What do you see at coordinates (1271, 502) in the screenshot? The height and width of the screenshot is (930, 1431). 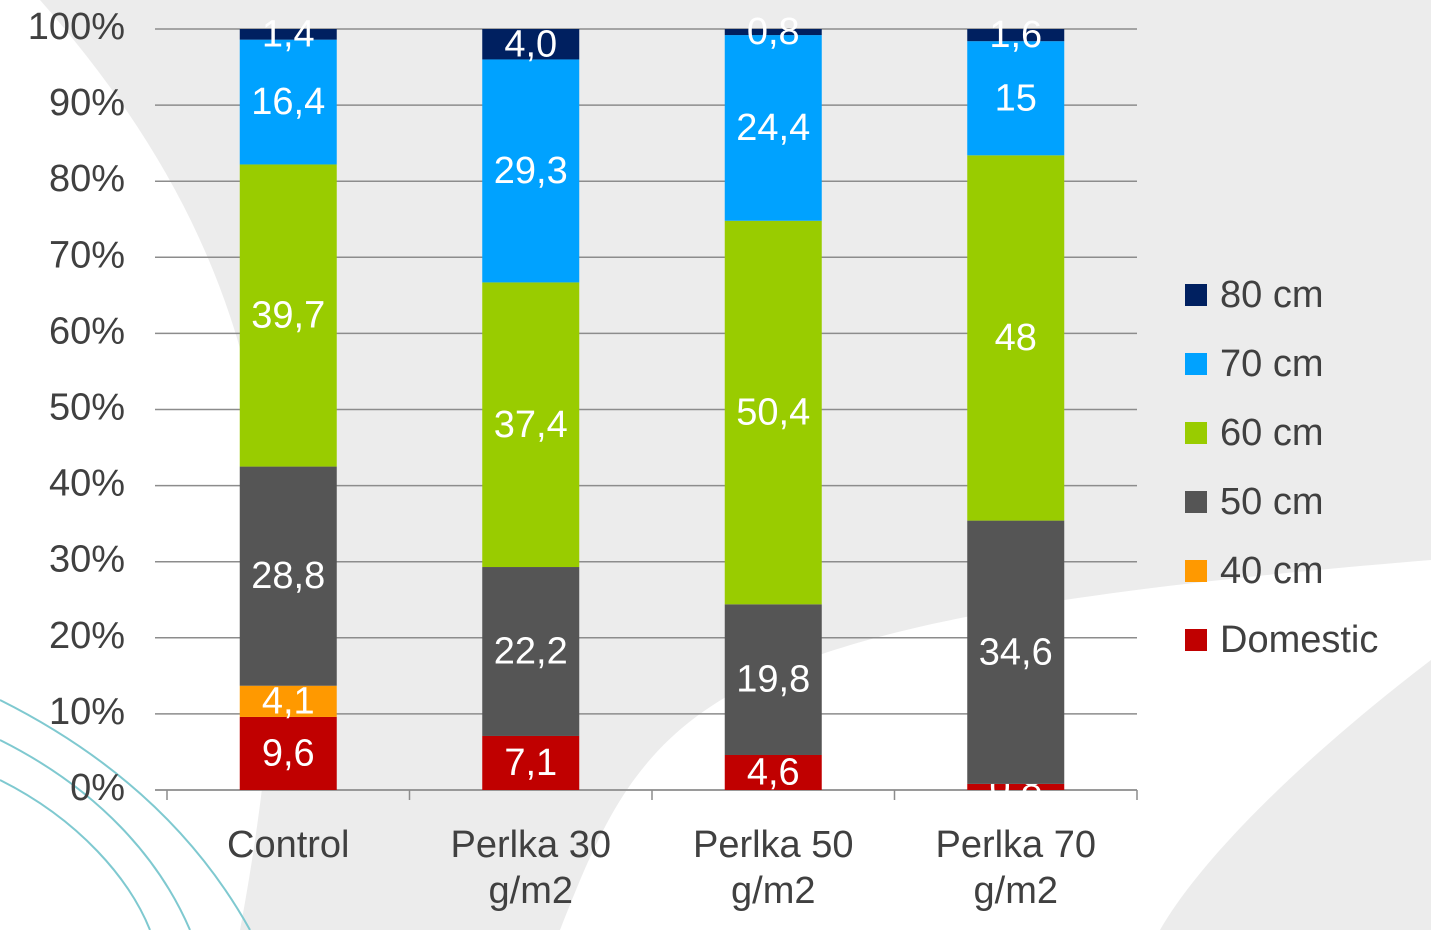 I see `legend-label: 50 cm` at bounding box center [1271, 502].